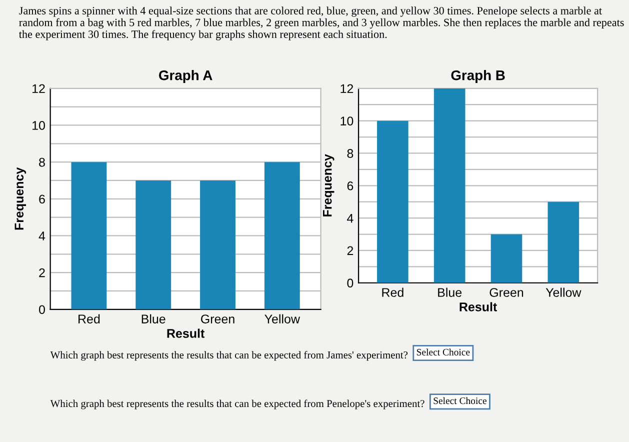  I want to click on chart-title: Graph A, so click(185, 76).